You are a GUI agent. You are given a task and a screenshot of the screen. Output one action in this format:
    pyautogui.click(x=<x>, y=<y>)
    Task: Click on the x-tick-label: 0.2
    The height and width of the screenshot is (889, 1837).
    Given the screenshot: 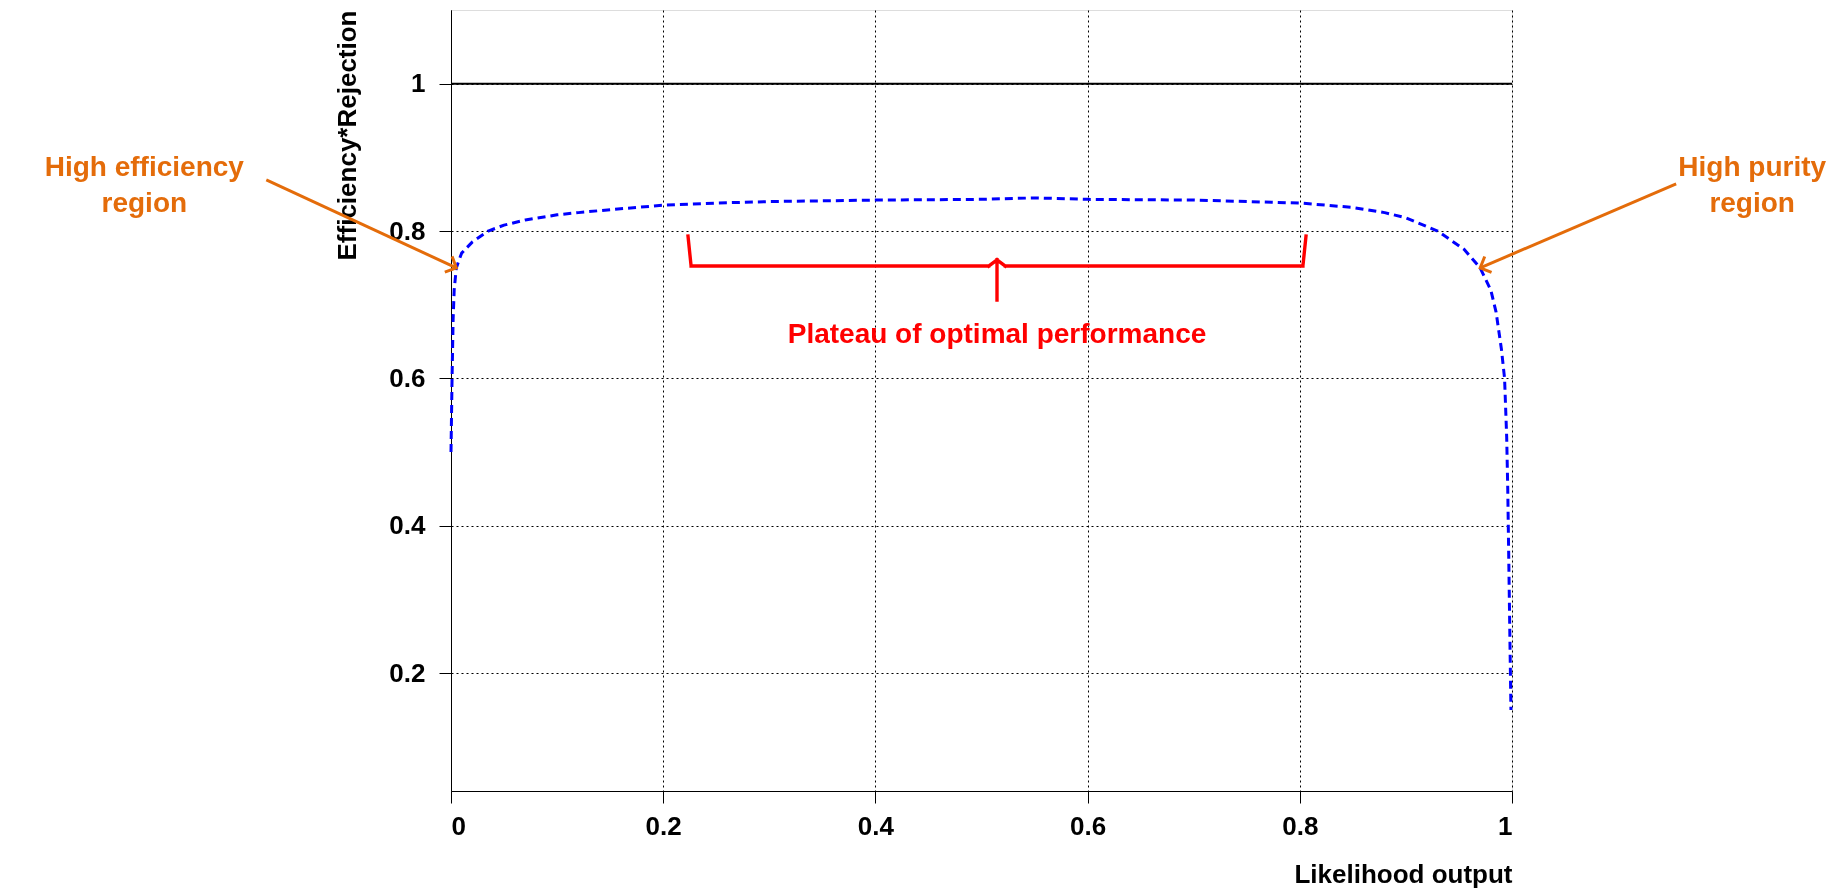 What is the action you would take?
    pyautogui.click(x=663, y=825)
    